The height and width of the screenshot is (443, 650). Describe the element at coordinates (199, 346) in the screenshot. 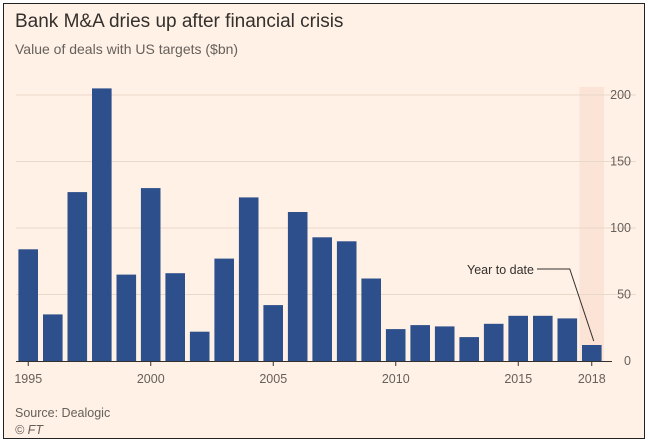

I see `bar-2002` at that location.